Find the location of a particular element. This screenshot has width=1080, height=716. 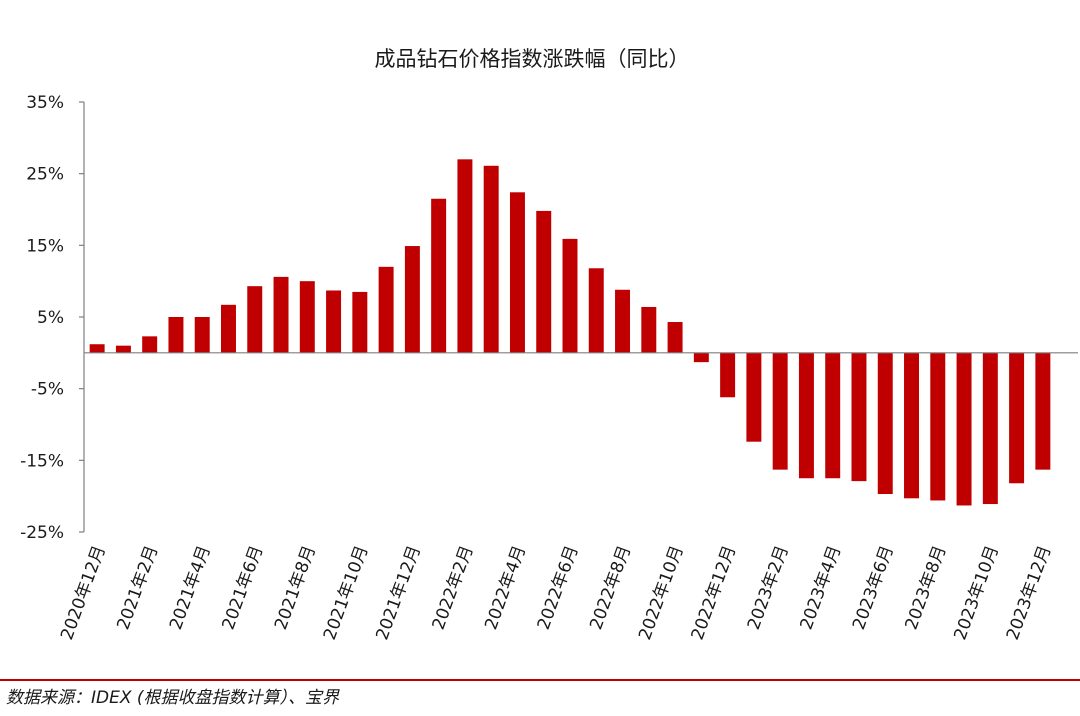

y-tick-label: 5% is located at coordinates (50, 318).